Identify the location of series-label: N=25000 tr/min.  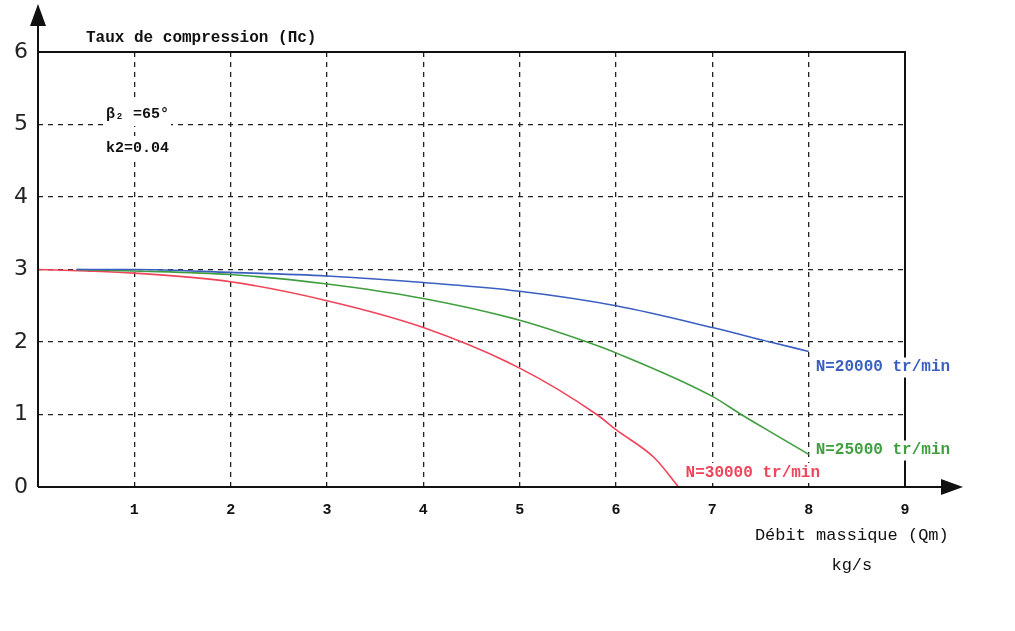
(883, 450).